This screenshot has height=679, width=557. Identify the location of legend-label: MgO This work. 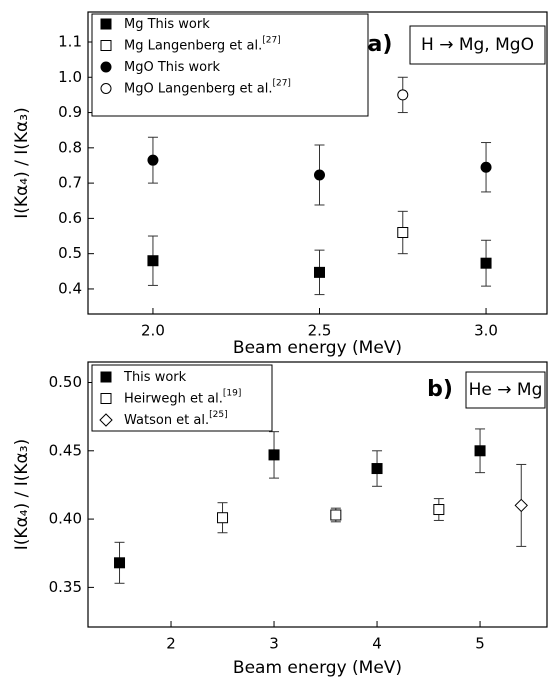
(172, 67).